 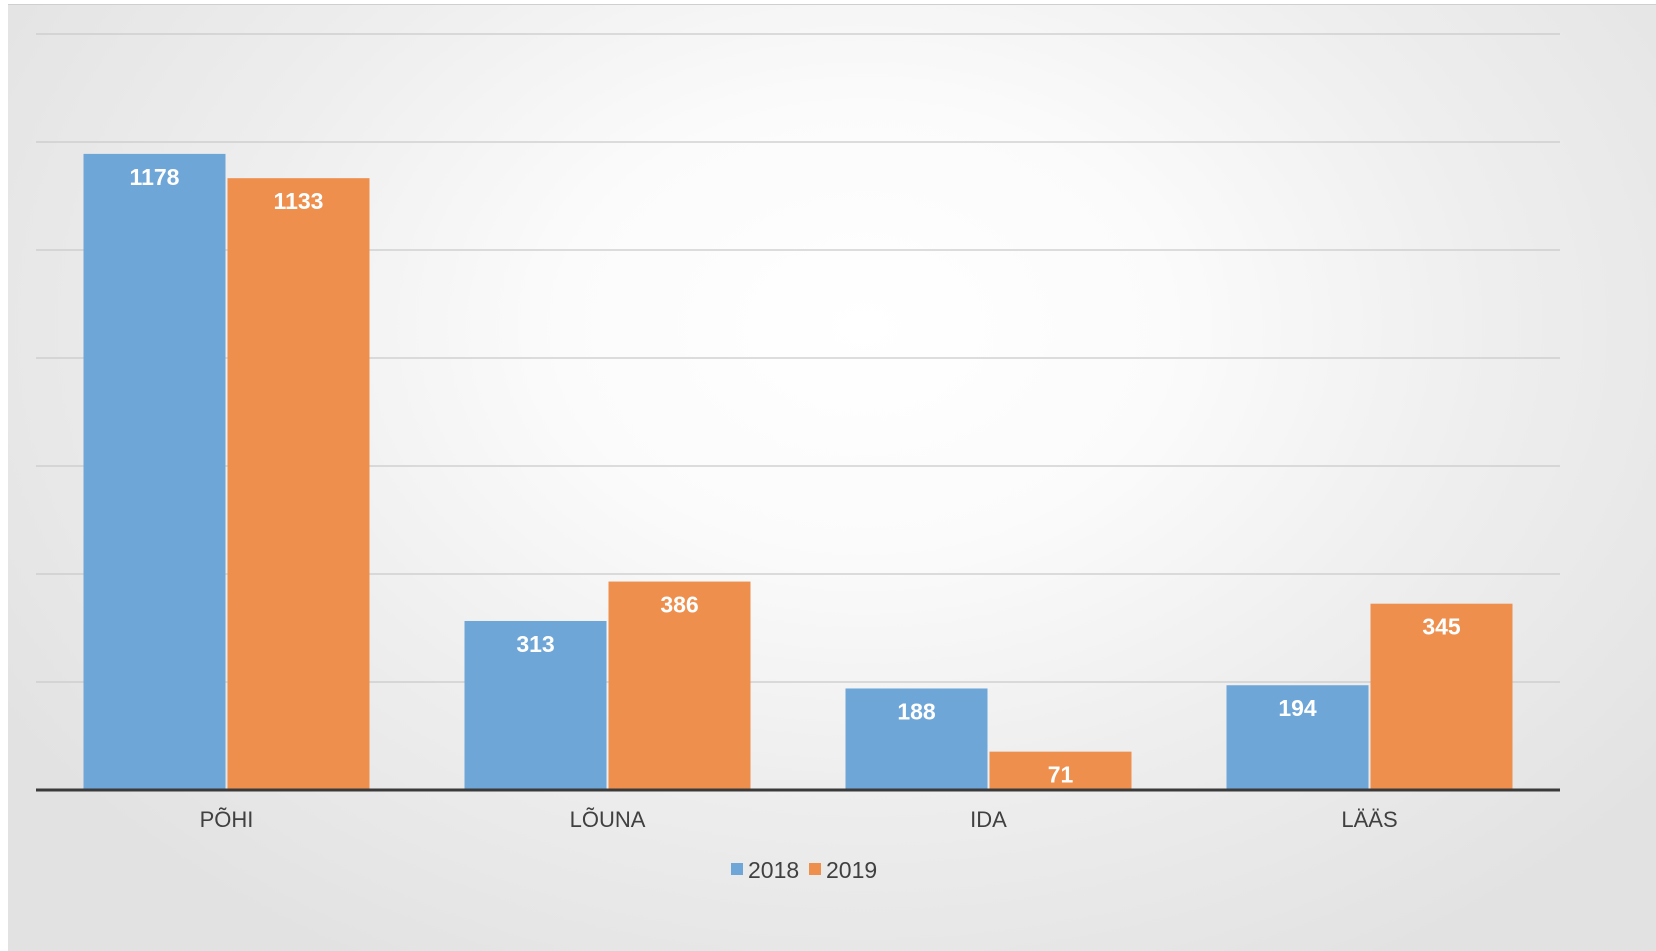 What do you see at coordinates (799, 819) in the screenshot?
I see `category-labels: PÕHI LÕUNA IDA LÄÄS` at bounding box center [799, 819].